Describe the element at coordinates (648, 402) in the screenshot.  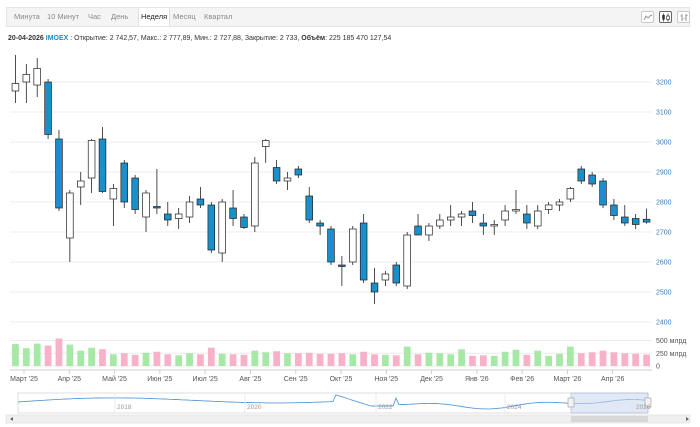
I see `navigator-handle-right` at that location.